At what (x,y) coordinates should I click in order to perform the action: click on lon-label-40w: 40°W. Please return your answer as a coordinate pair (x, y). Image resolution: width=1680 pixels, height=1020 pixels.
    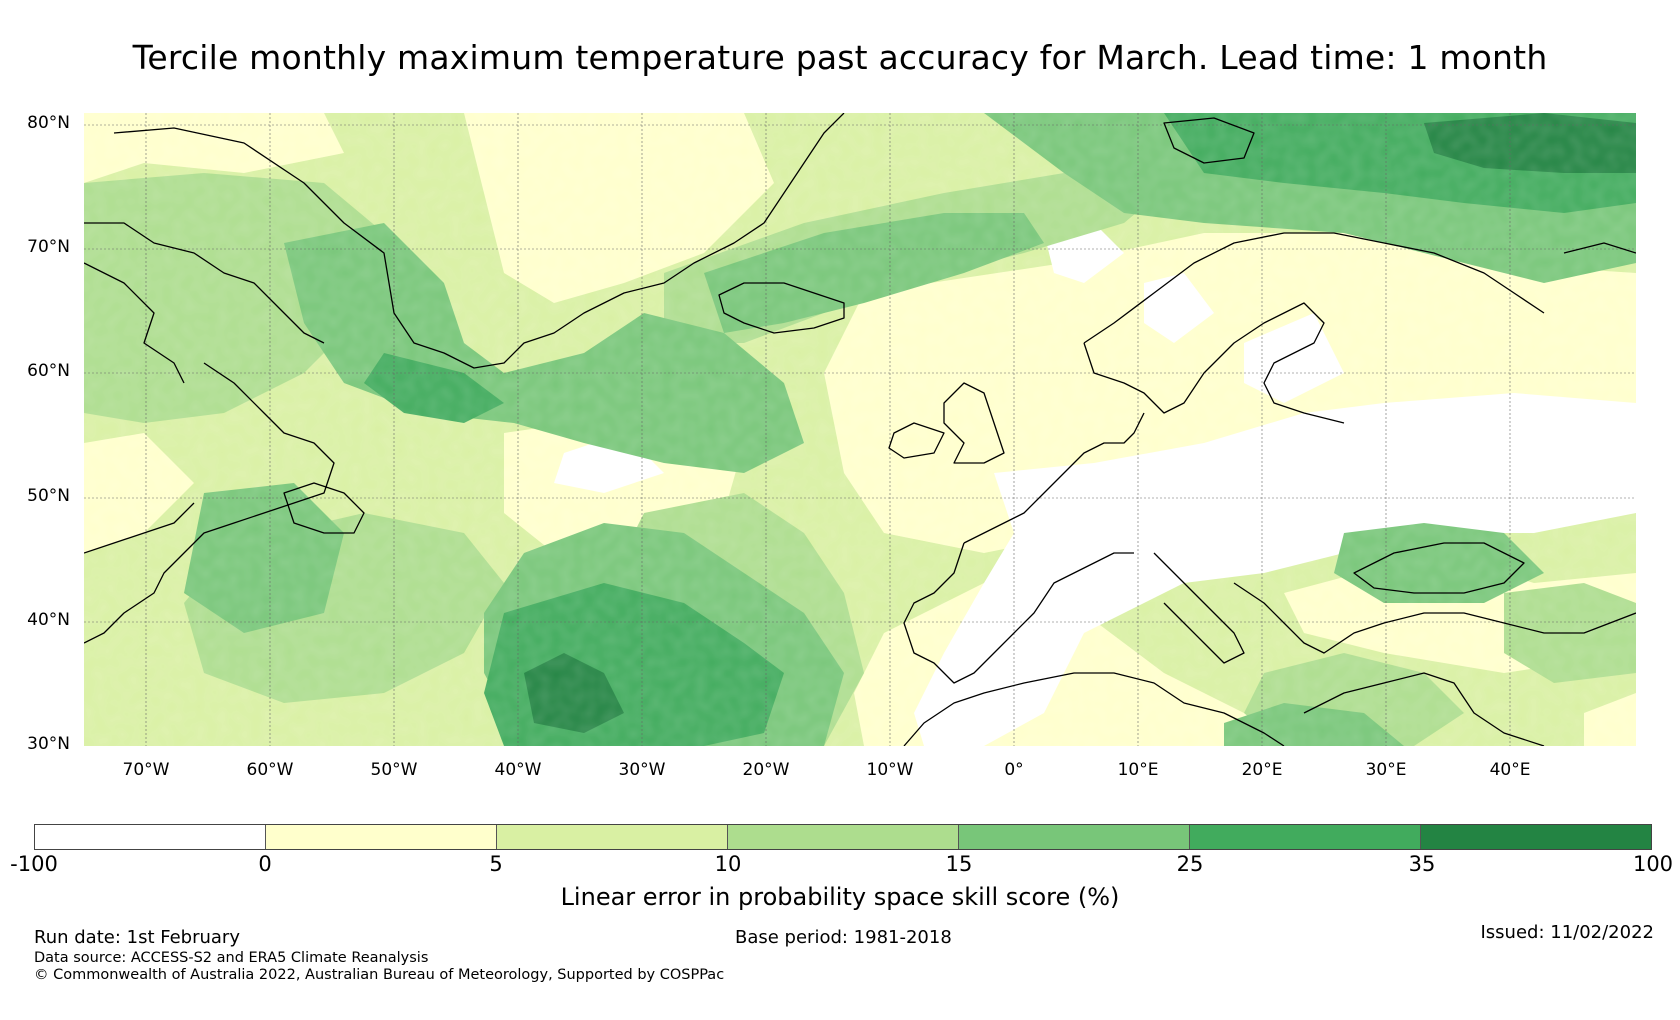
    Looking at the image, I should click on (518, 770).